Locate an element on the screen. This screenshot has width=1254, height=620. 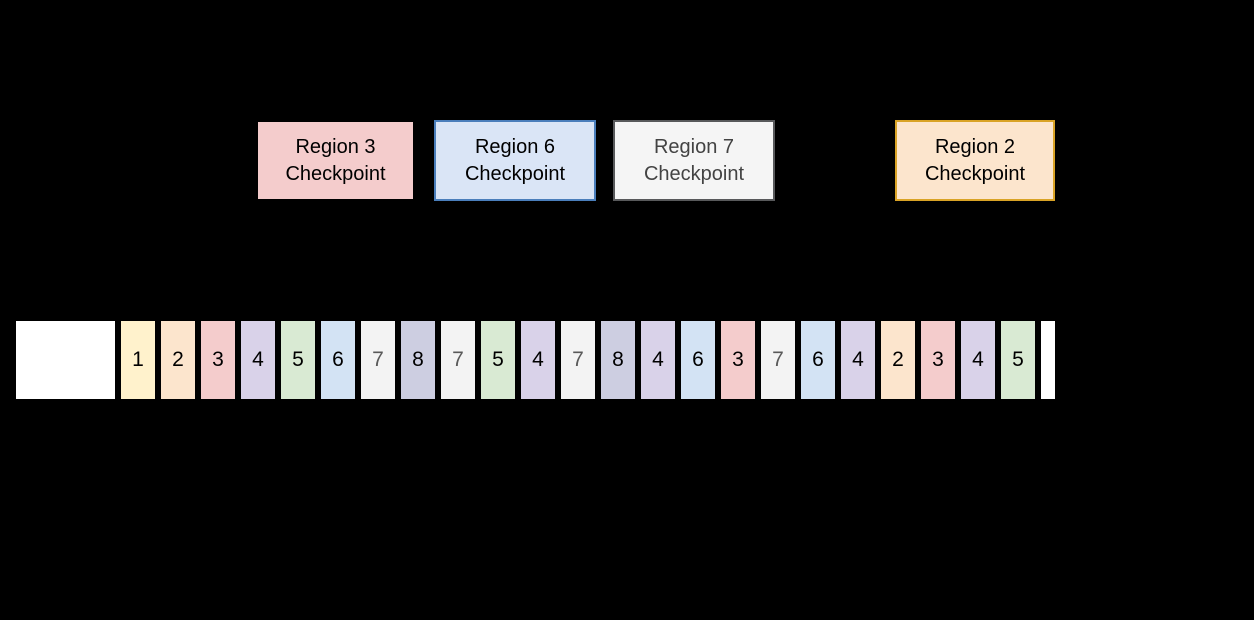
checkpoint-box-region-3: Region 3 Checkpoint is located at coordinates (335, 160).